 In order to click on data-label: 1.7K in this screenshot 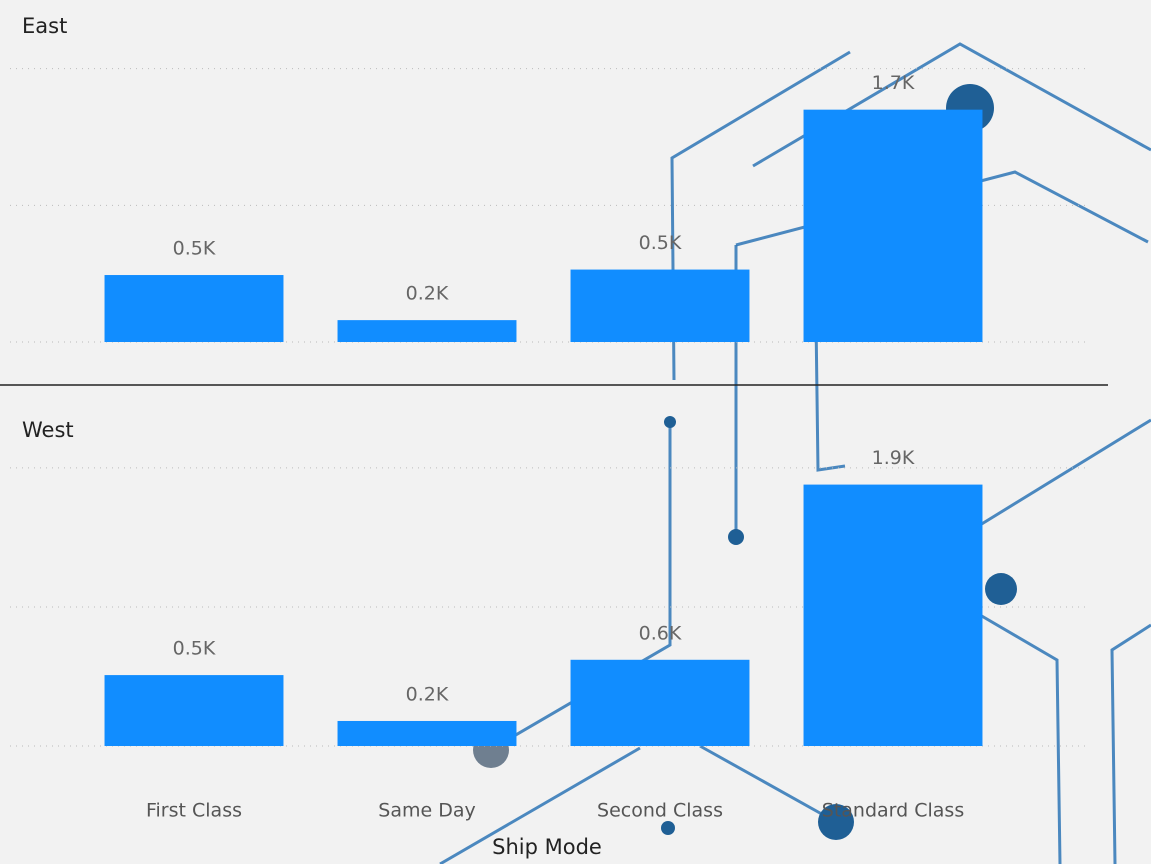, I will do `click(893, 83)`.